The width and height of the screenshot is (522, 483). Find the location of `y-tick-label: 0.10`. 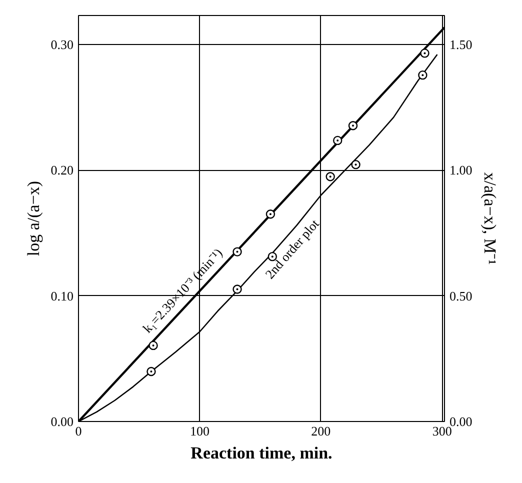

y-tick-label: 0.10 is located at coordinates (62, 296).